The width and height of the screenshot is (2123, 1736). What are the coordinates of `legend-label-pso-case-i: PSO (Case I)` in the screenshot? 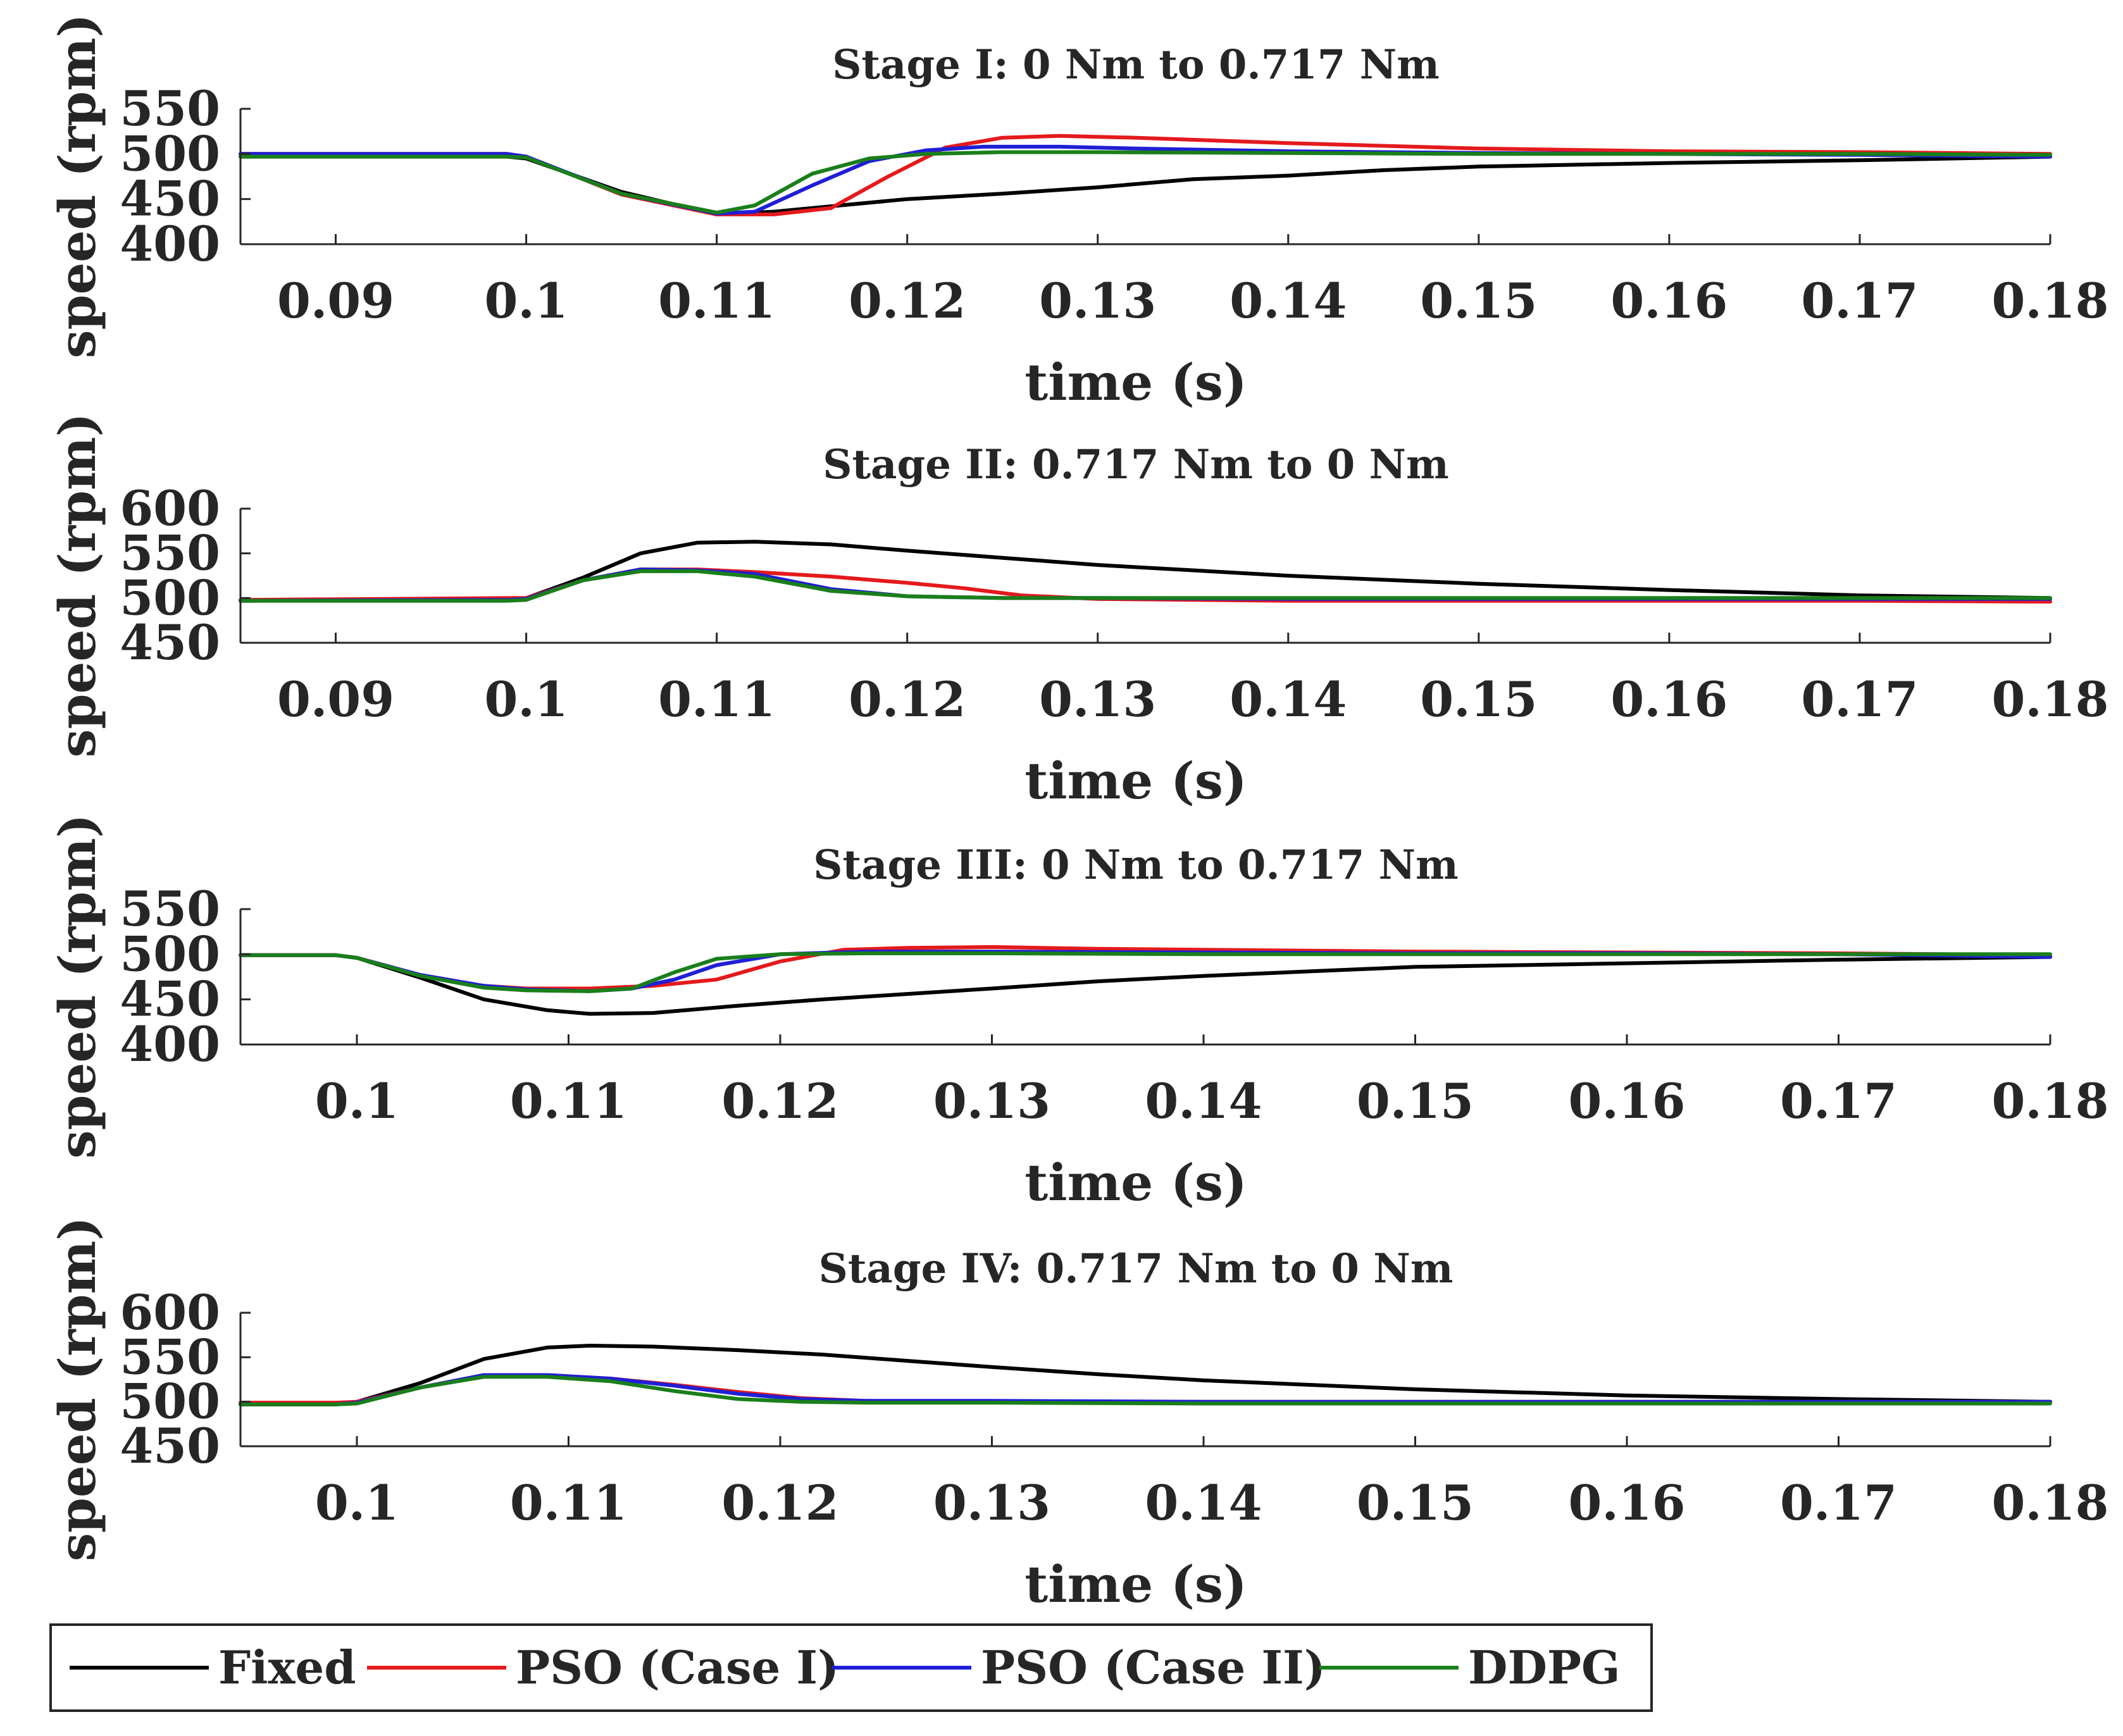 It's located at (678, 1667).